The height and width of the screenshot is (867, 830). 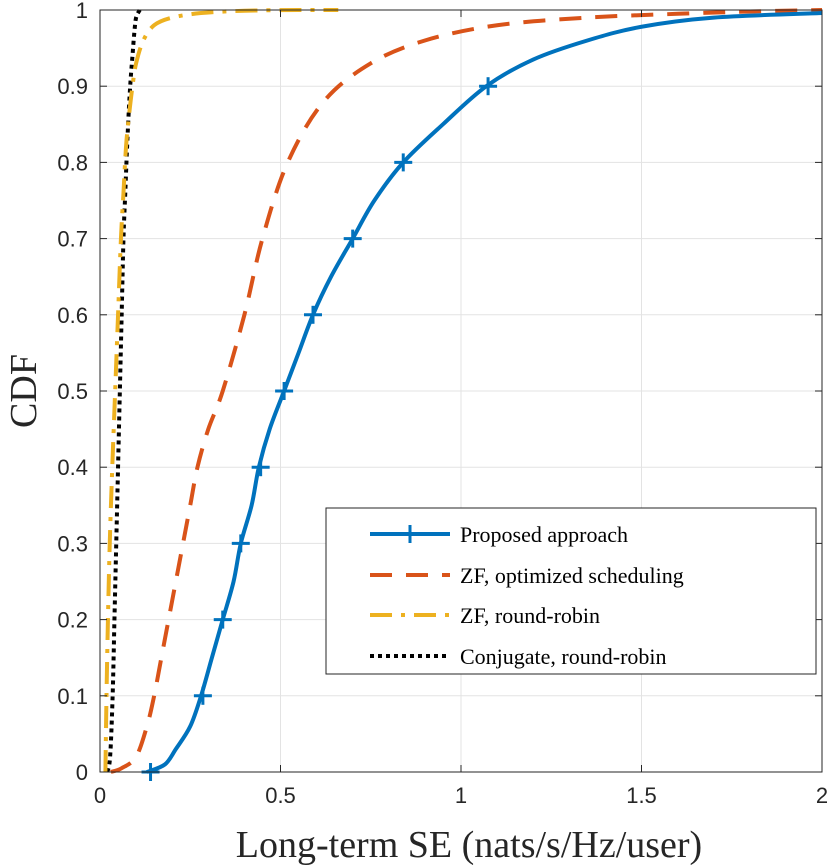 What do you see at coordinates (72, 162) in the screenshot?
I see `y-tick-label: 0.8` at bounding box center [72, 162].